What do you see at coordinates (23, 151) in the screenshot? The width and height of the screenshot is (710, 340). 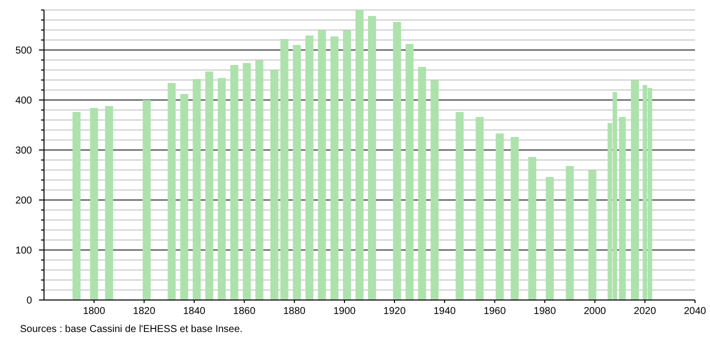 I see `y-tick-label: 300` at bounding box center [23, 151].